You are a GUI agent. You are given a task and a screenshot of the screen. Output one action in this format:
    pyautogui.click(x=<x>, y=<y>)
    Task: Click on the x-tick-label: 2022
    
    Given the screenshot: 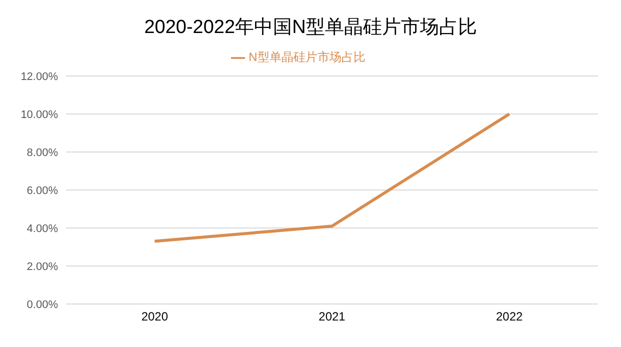 What is the action you would take?
    pyautogui.click(x=510, y=317)
    